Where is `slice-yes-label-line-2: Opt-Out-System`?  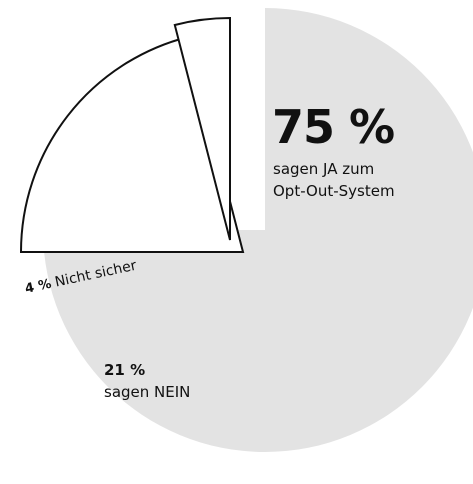 slice-yes-label-line-2: Opt-Out-System is located at coordinates (334, 191).